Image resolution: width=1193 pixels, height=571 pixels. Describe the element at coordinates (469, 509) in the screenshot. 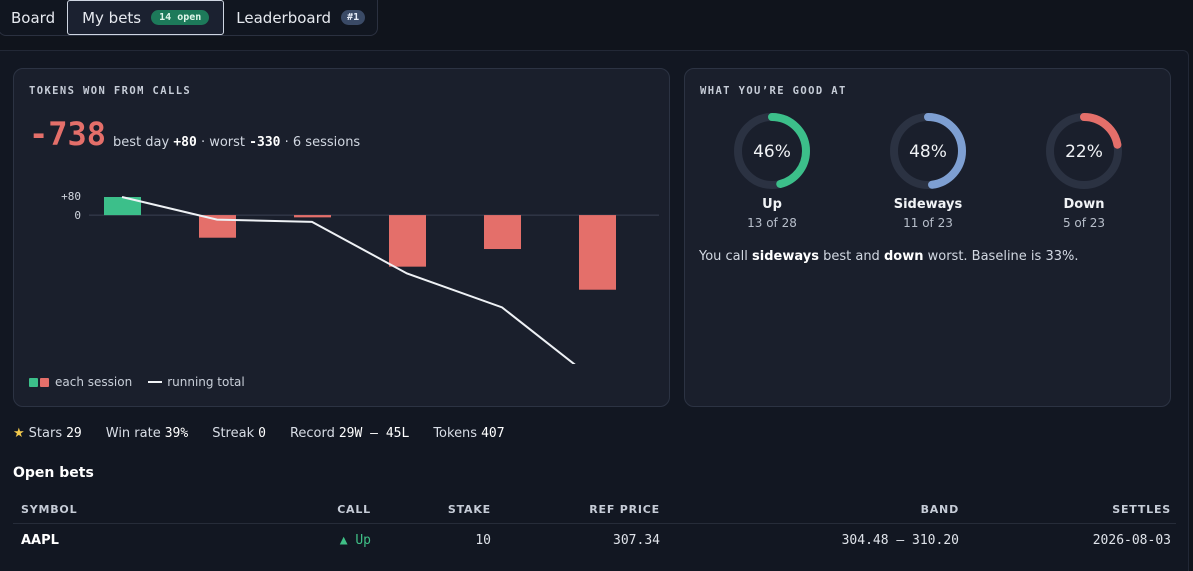

I see `col-stake: STAKE` at that location.